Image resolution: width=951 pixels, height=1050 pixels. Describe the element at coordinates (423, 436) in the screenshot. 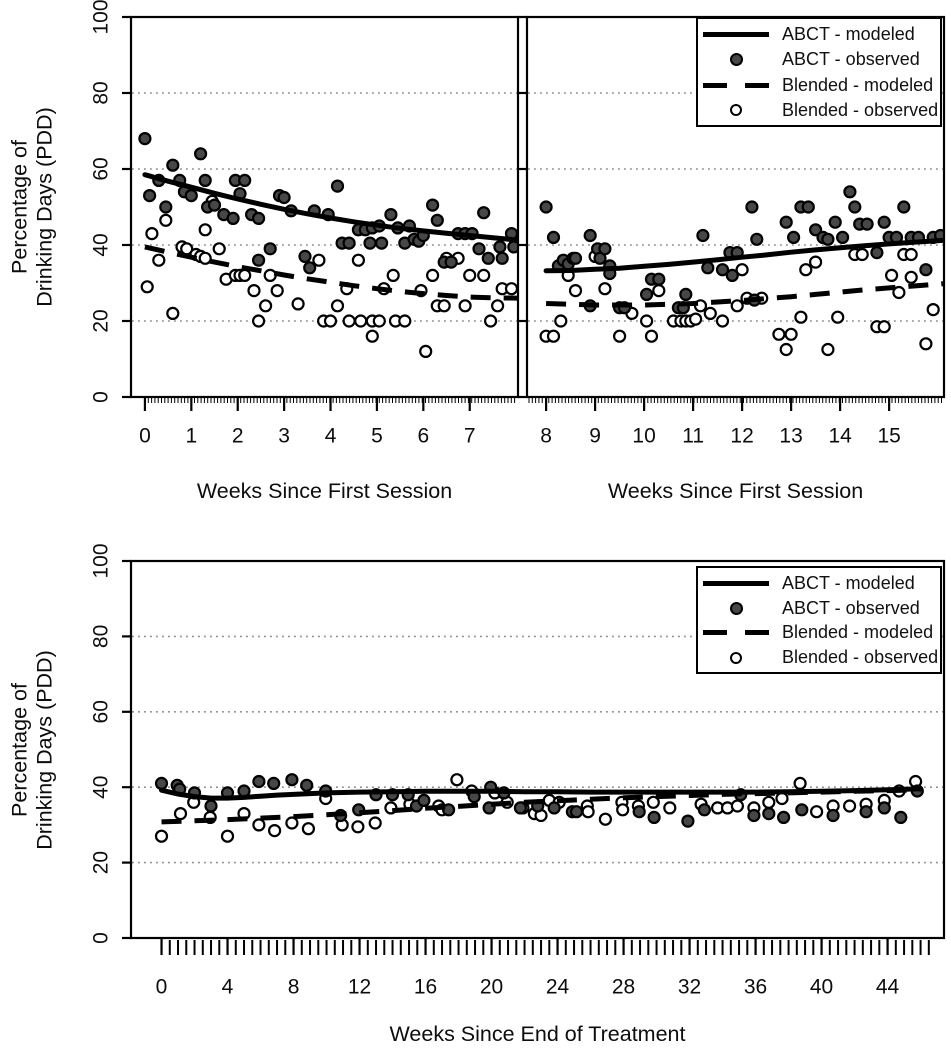

I see `x-tick-label: 6` at that location.